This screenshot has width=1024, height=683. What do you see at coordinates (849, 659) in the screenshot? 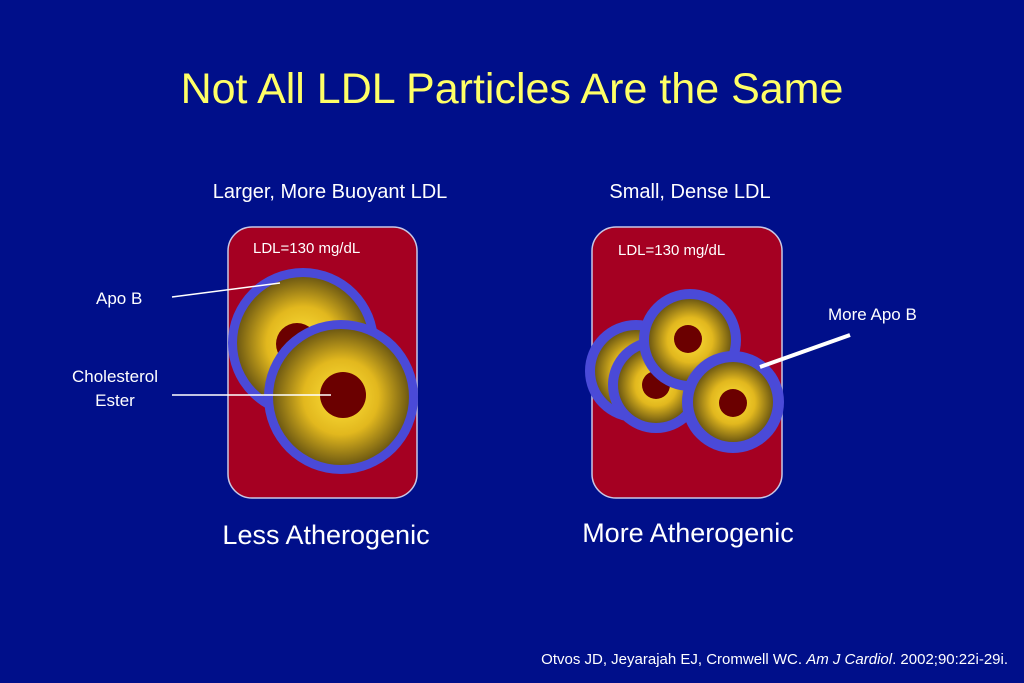
I see `citation-journal: Am J Cardiol` at bounding box center [849, 659].